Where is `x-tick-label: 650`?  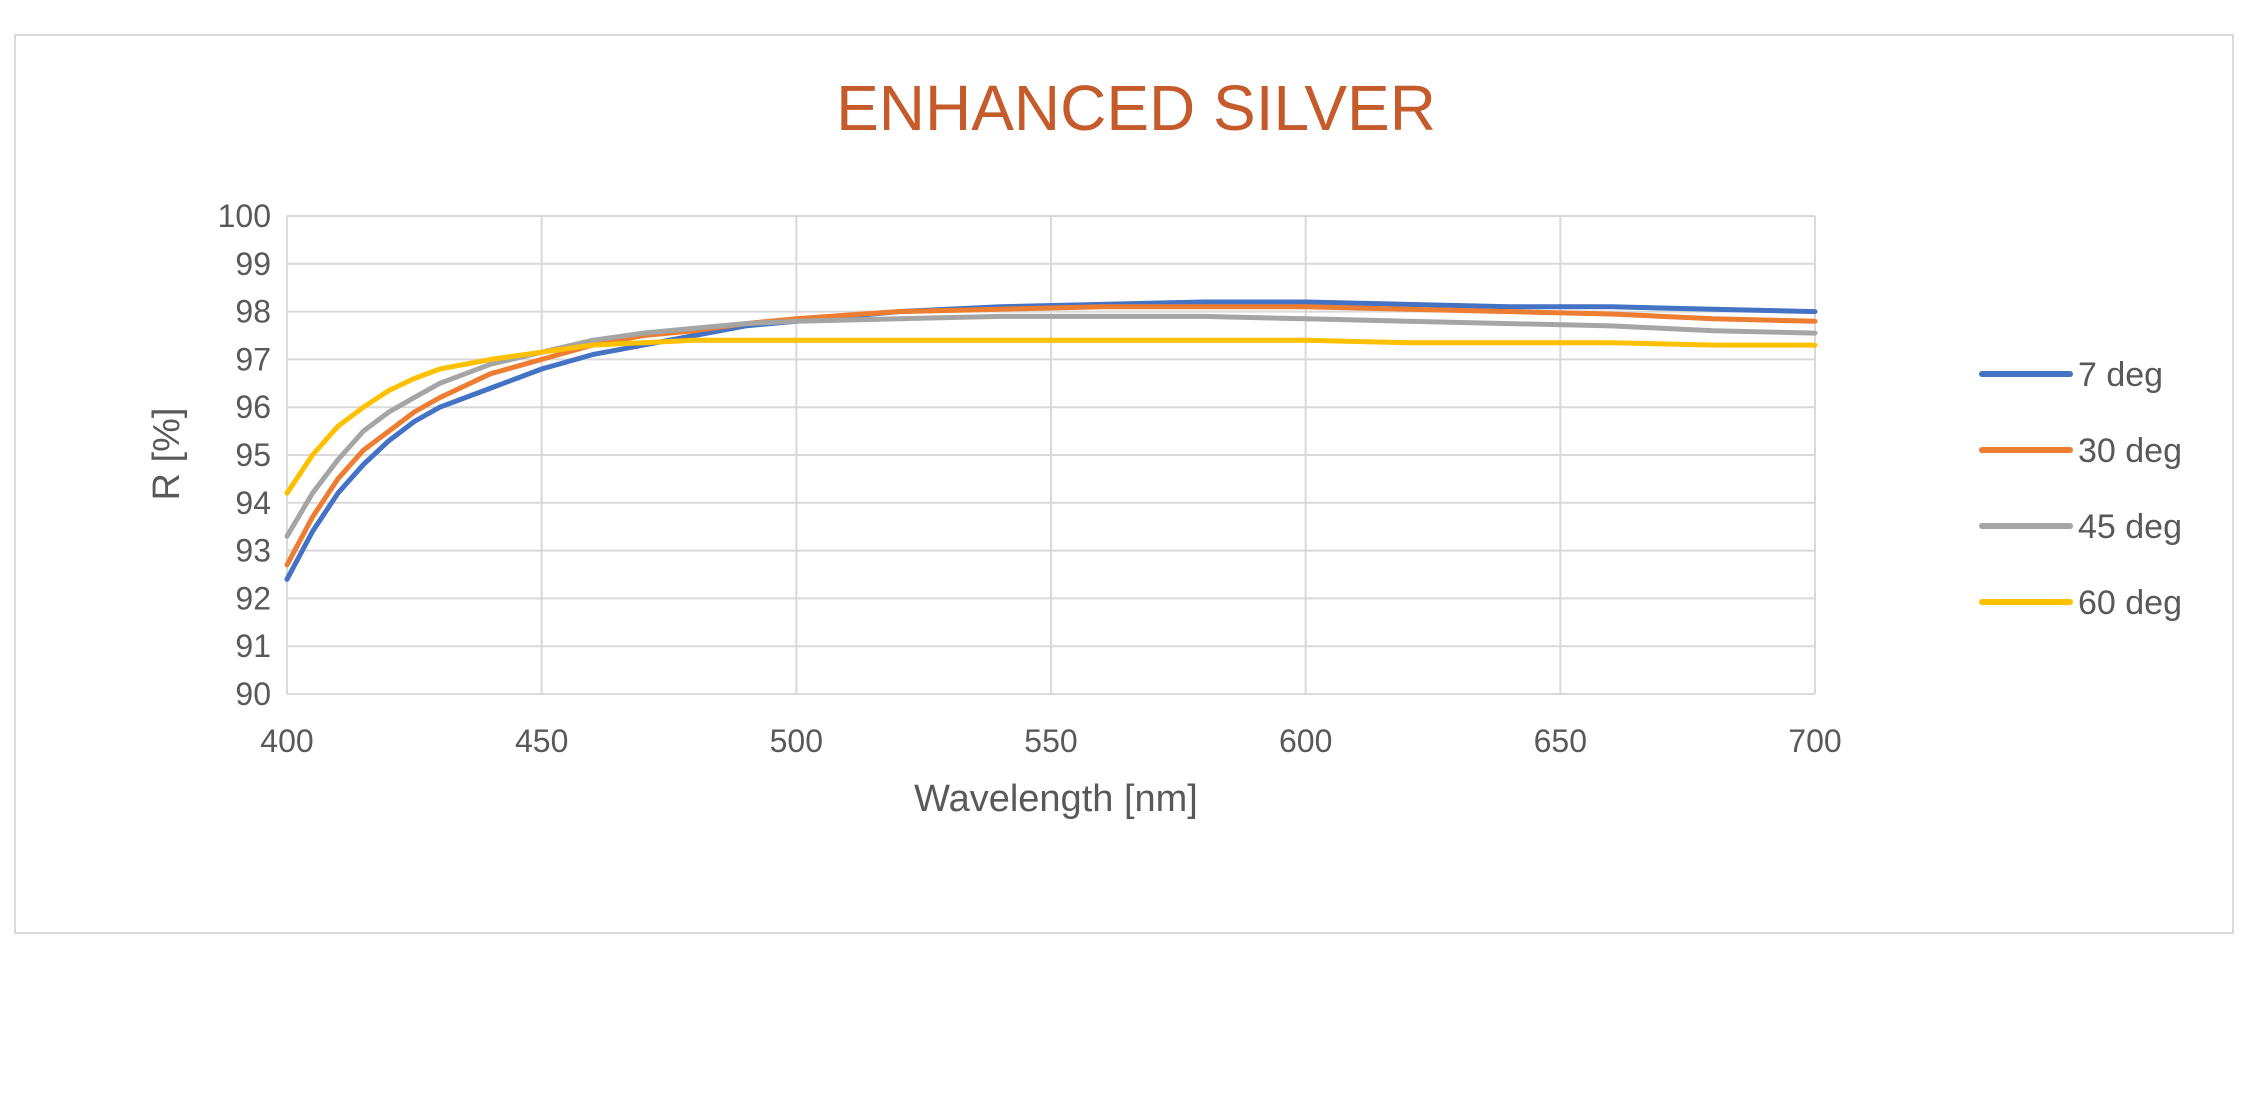
x-tick-label: 650 is located at coordinates (1560, 741).